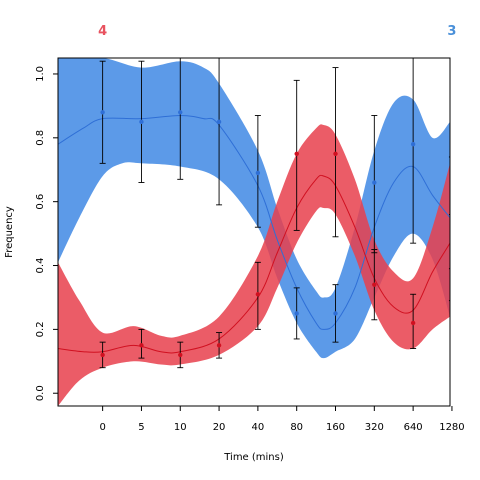 This screenshot has width=480, height=480. What do you see at coordinates (451, 31) in the screenshot?
I see `legend-label-3: 3` at bounding box center [451, 31].